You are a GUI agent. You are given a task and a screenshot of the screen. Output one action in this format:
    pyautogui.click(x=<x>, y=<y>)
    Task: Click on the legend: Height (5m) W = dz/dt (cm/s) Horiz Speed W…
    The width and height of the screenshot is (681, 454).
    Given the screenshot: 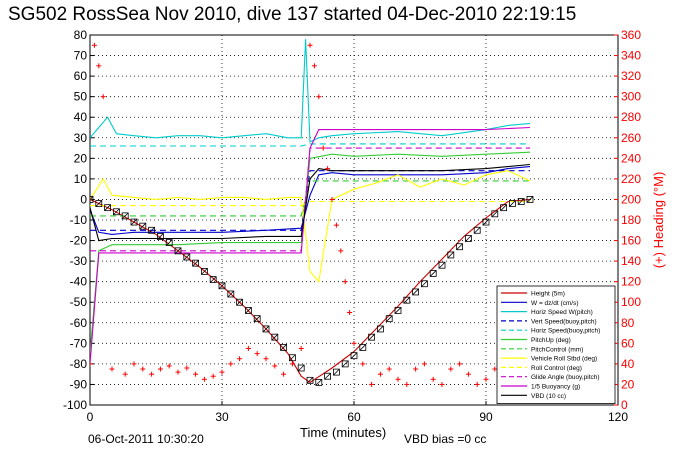 What is the action you would take?
    pyautogui.click(x=556, y=344)
    